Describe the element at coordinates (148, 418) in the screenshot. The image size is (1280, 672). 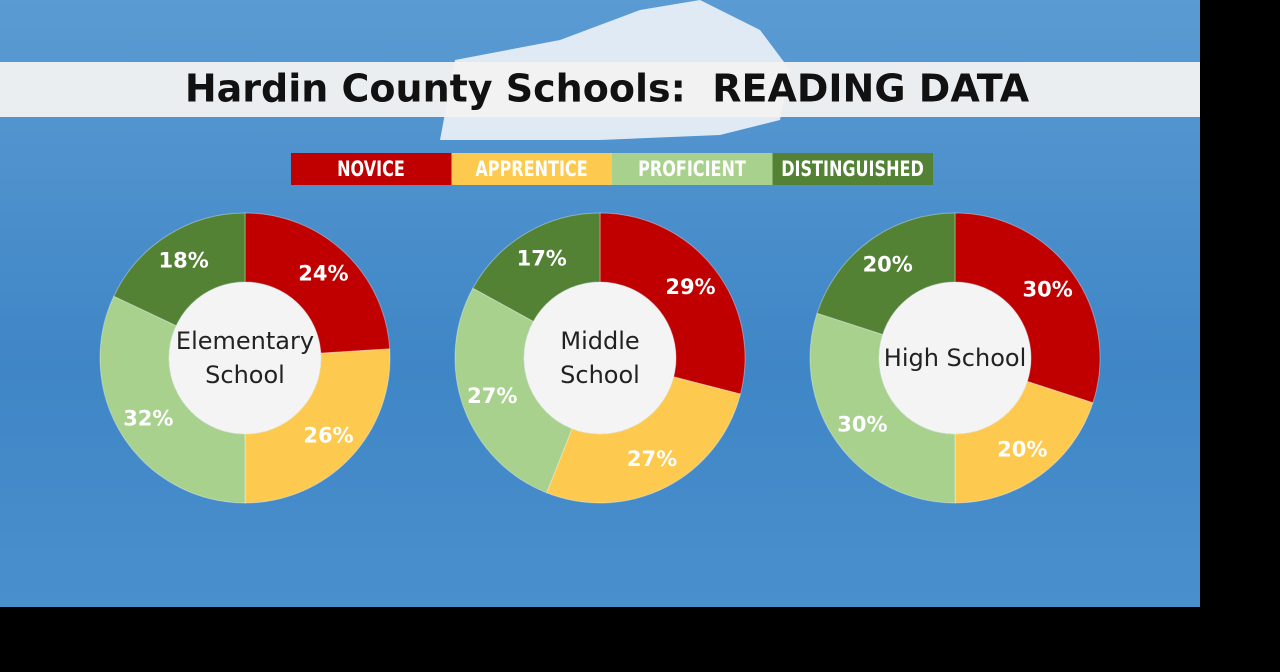
I see `value-label: 32%` at that location.